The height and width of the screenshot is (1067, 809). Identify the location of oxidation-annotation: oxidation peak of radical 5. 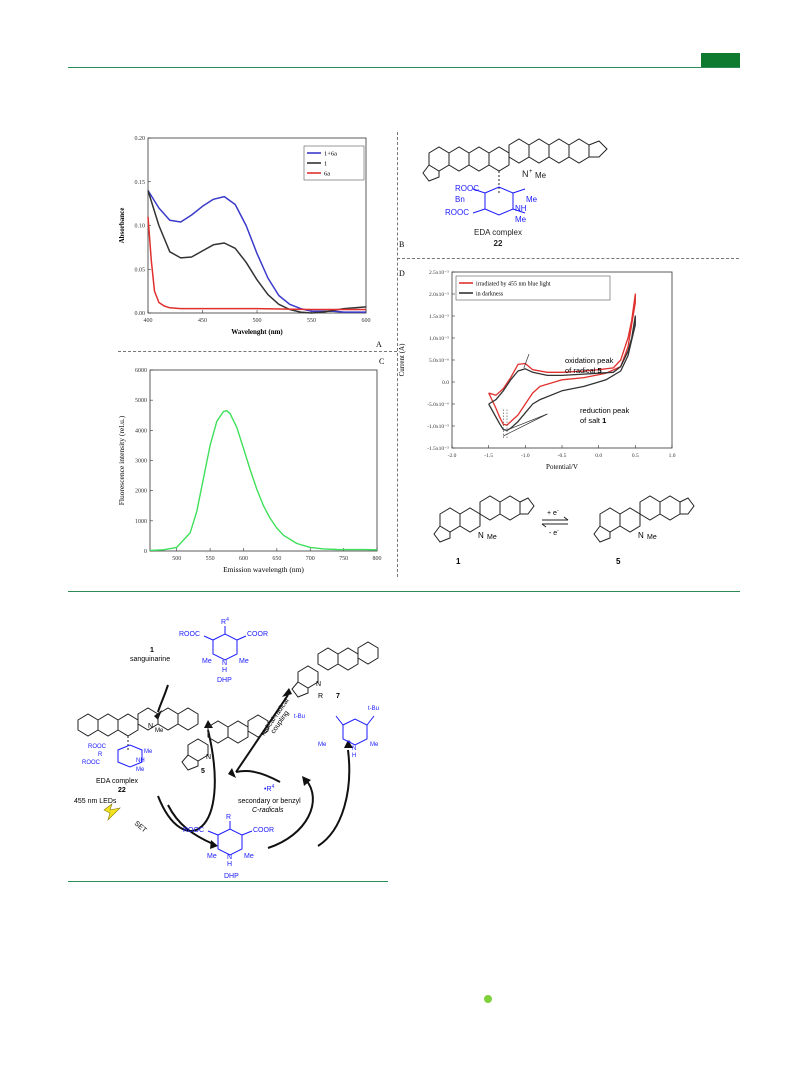
(589, 366).